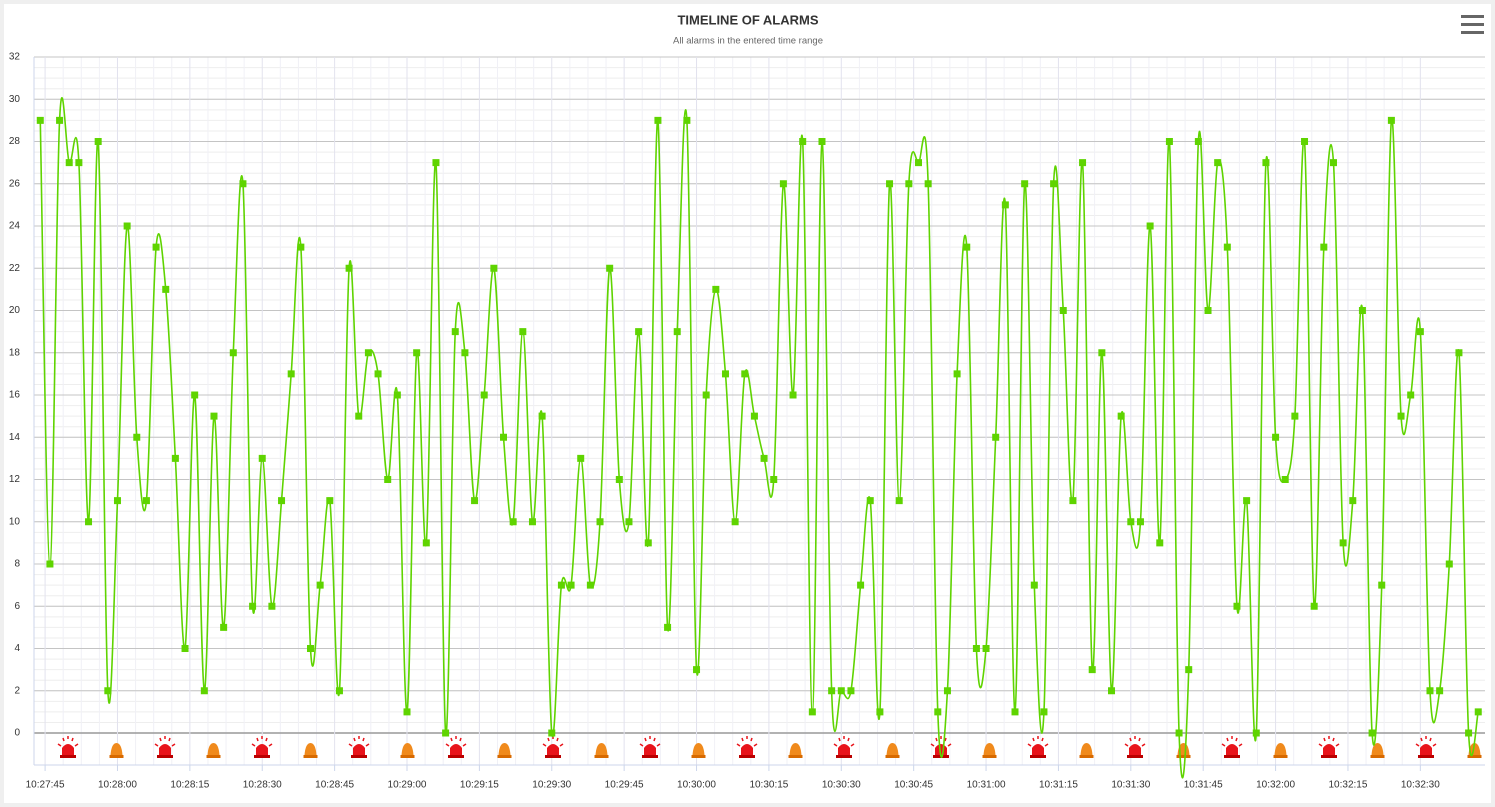  I want to click on y-tick-label: 20, so click(15, 310).